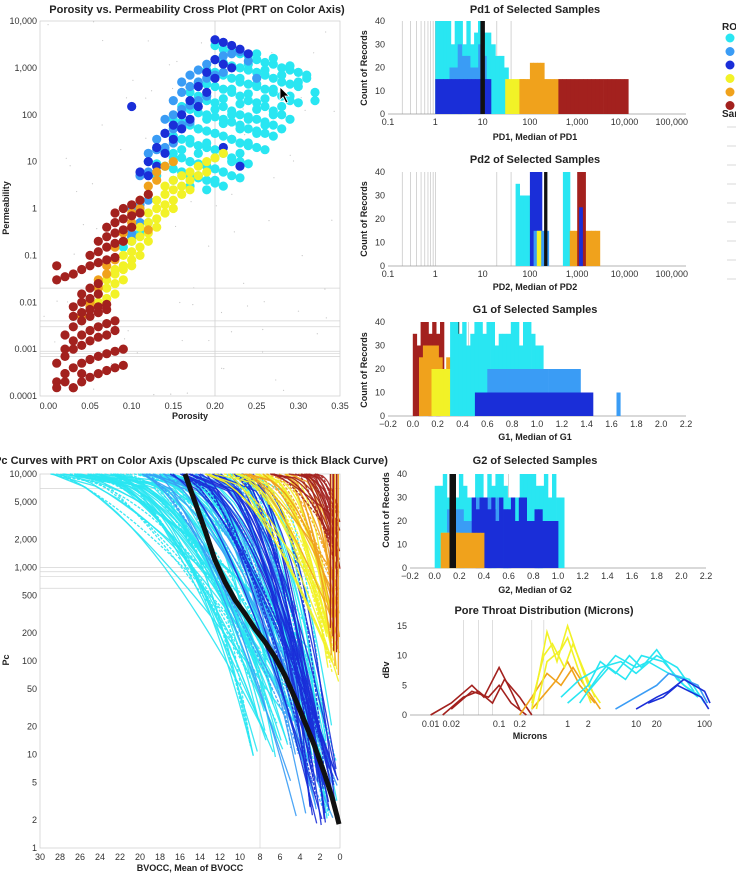  What do you see at coordinates (186, 214) in the screenshot?
I see `poro-perm-points` at bounding box center [186, 214].